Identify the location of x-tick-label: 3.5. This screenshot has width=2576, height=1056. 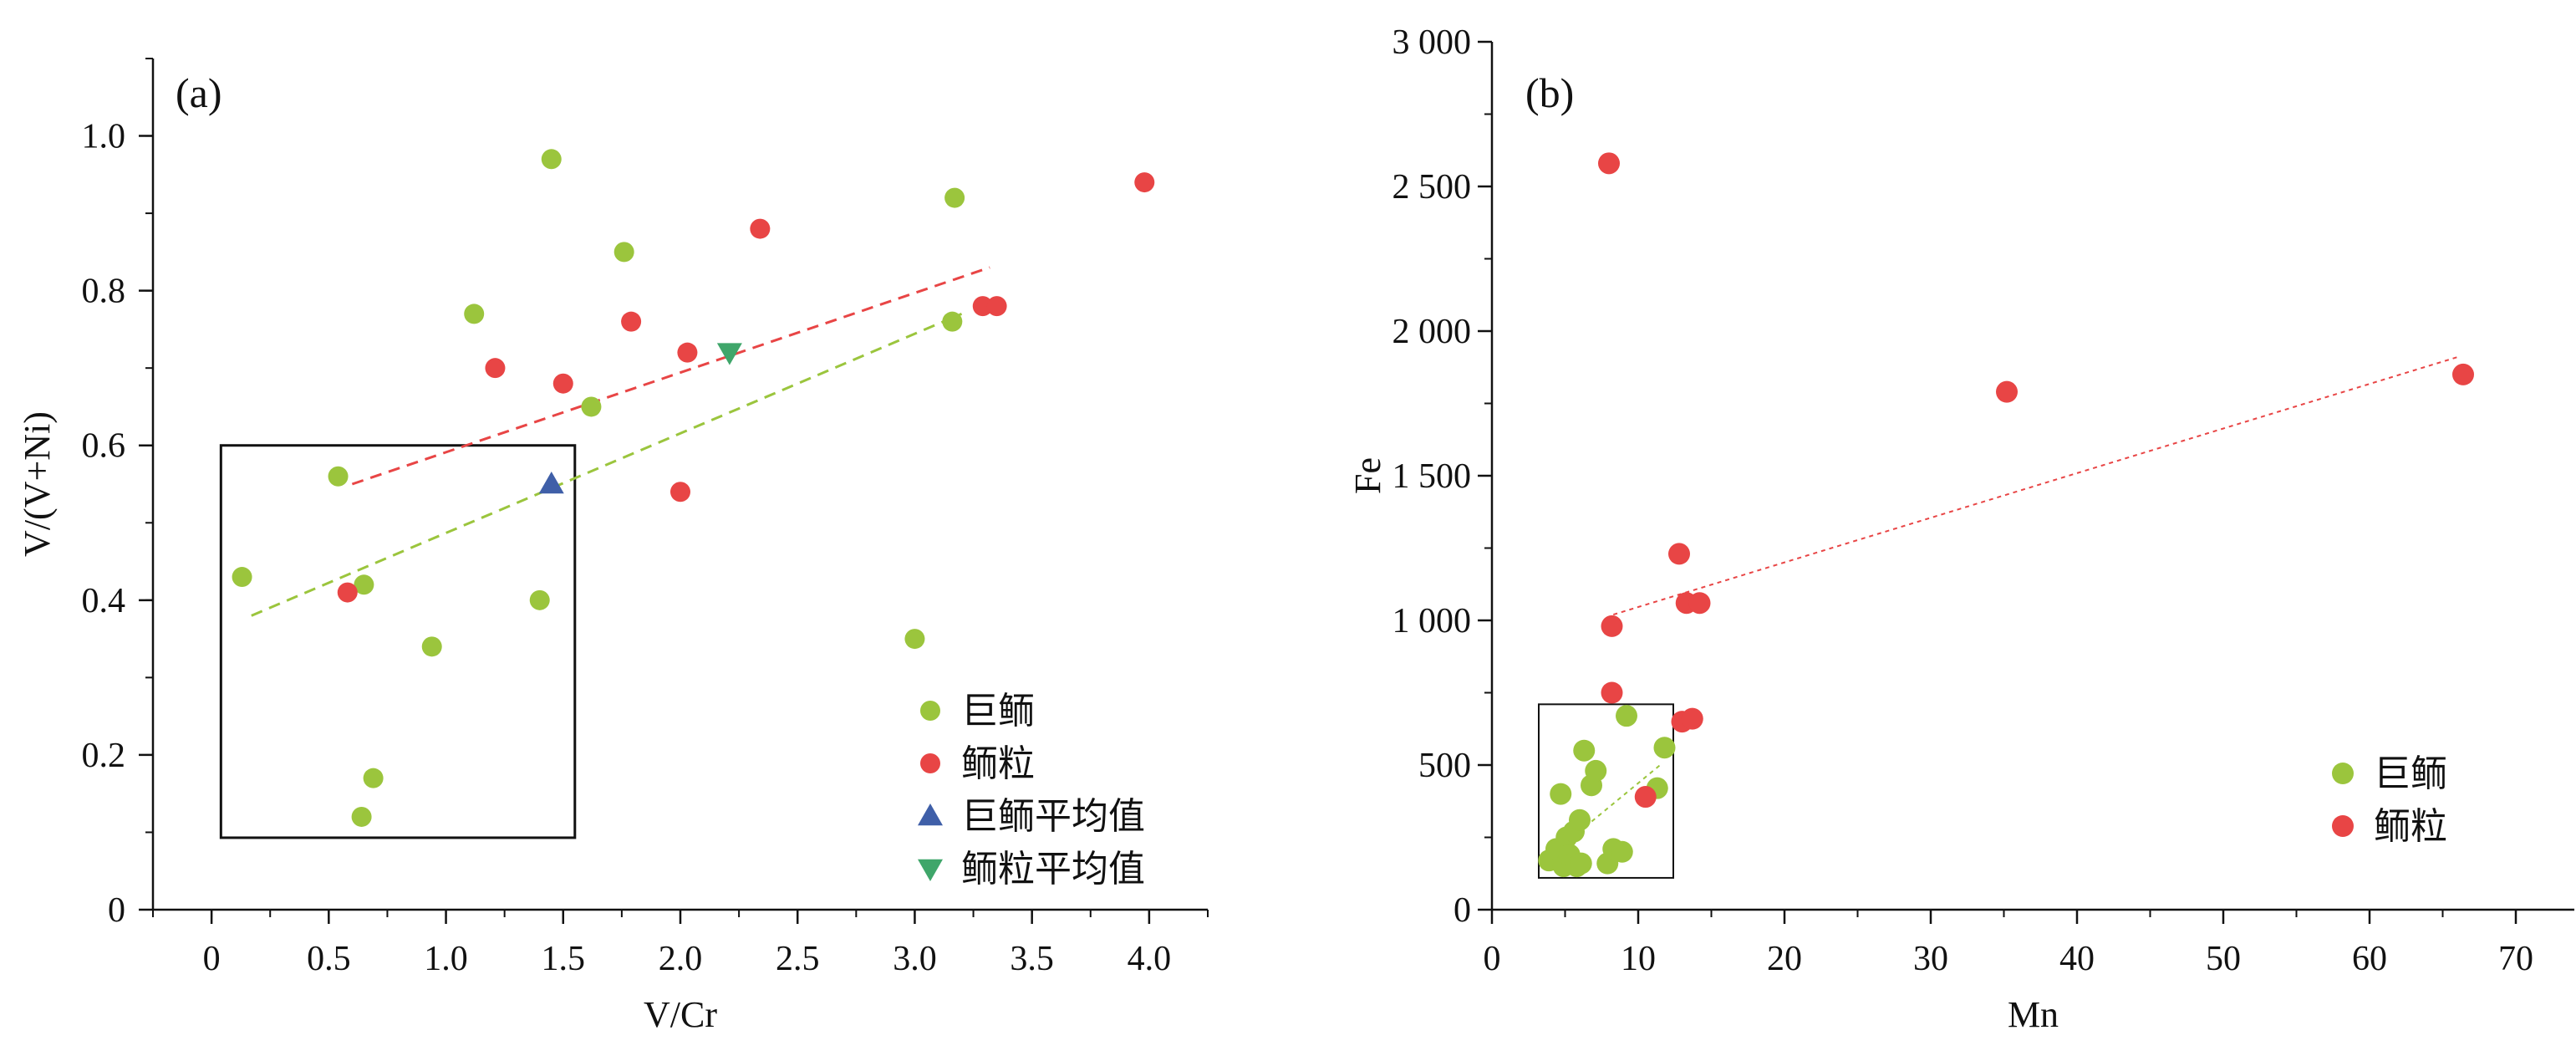
(1032, 959).